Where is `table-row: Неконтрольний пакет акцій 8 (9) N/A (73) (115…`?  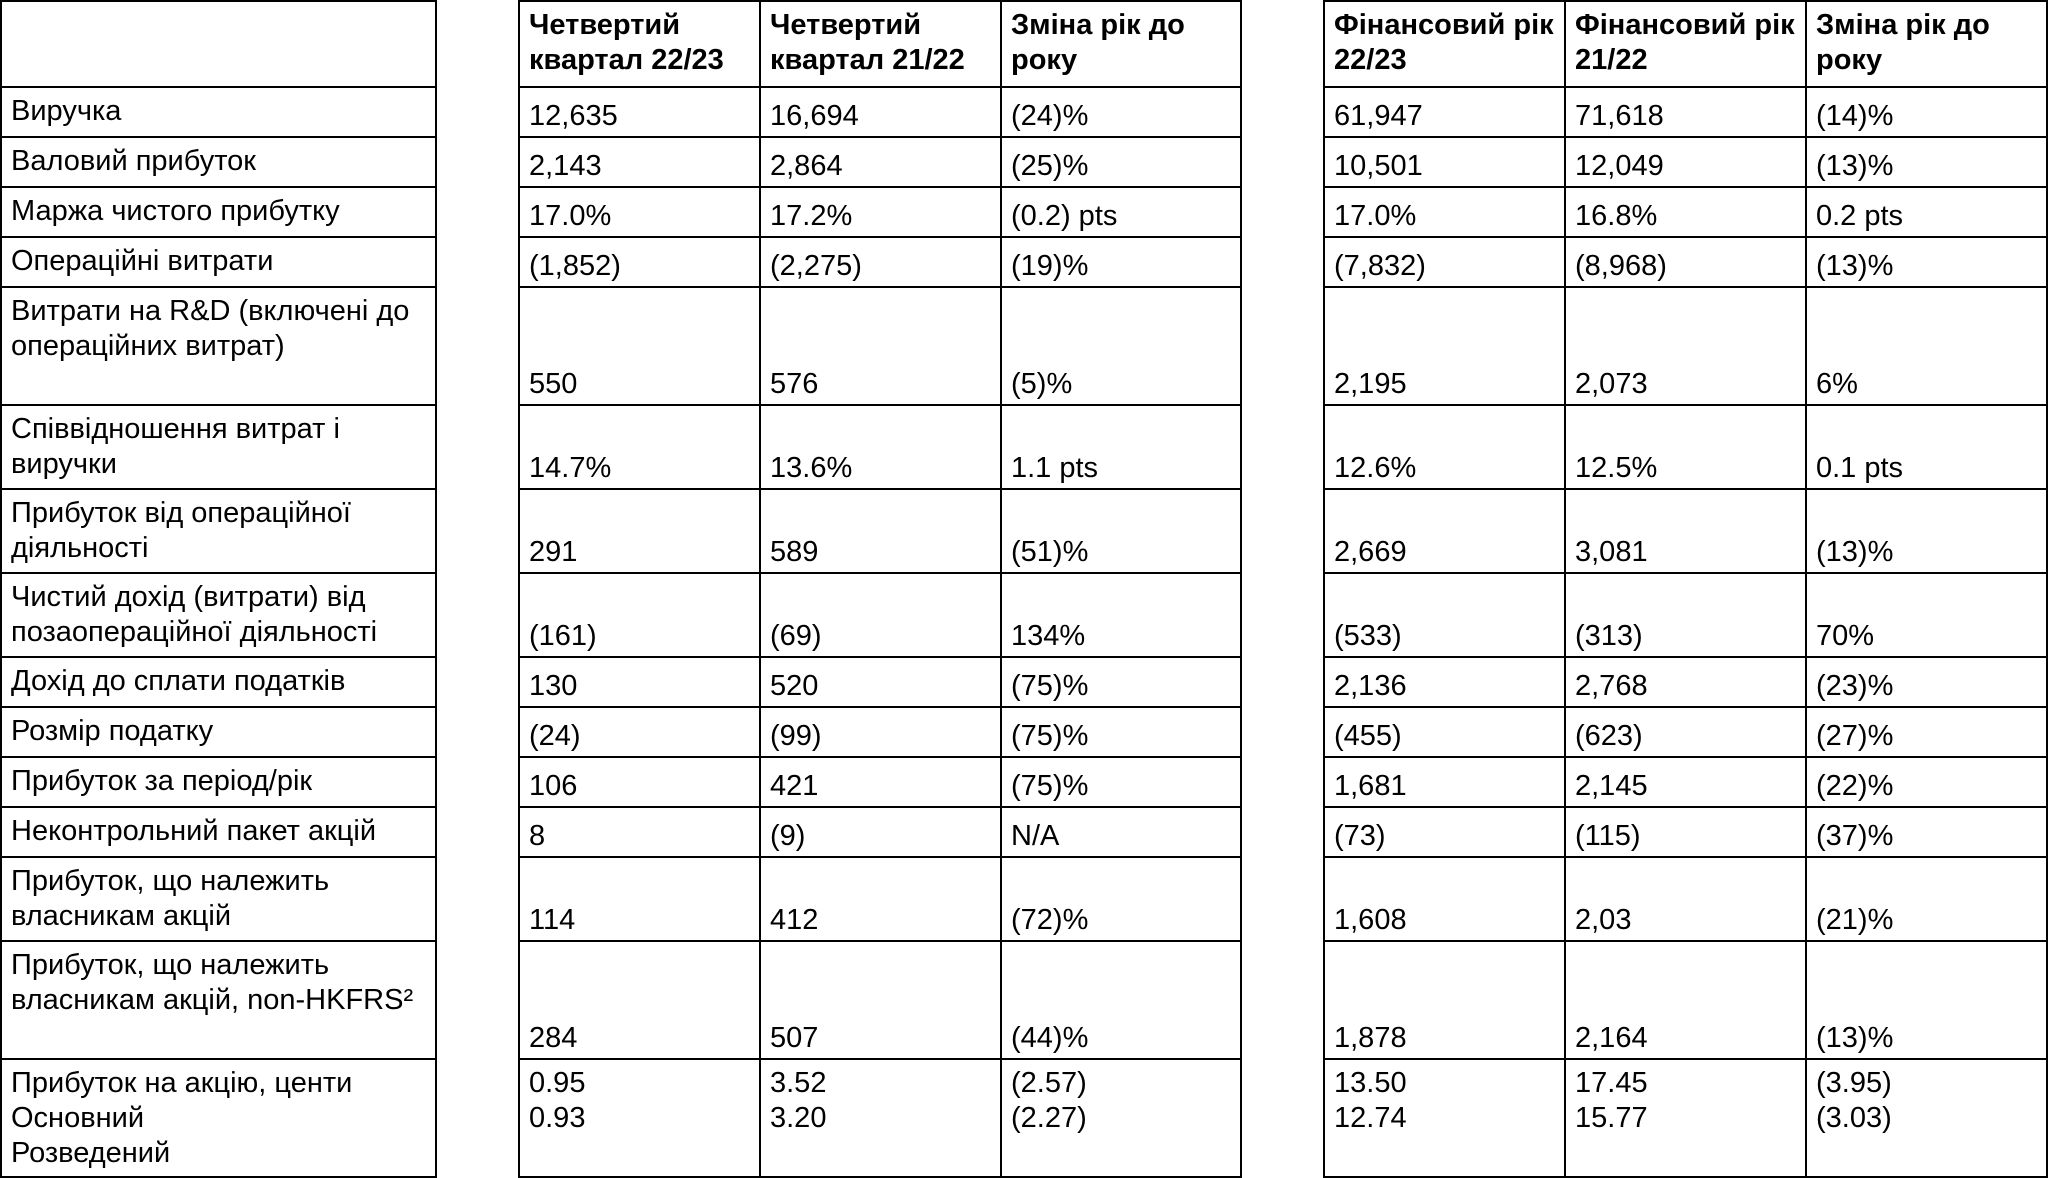
table-row: Неконтрольний пакет акцій 8 (9) N/A (73) (115… is located at coordinates (1024, 832).